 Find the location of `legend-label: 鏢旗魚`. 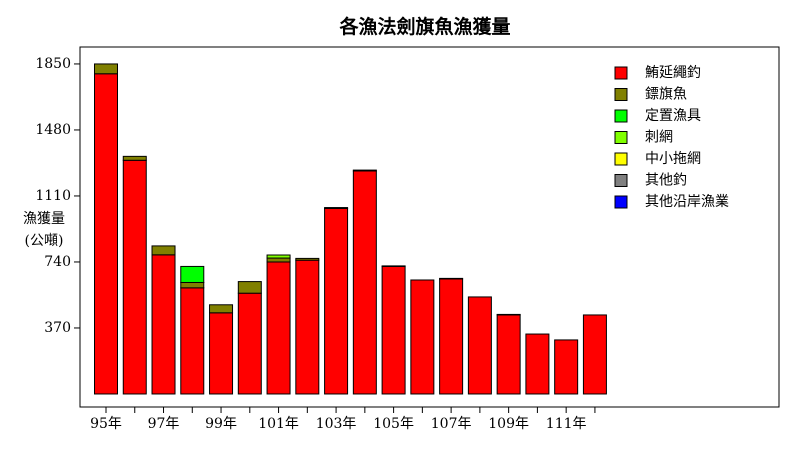

legend-label: 鏢旗魚 is located at coordinates (666, 95).